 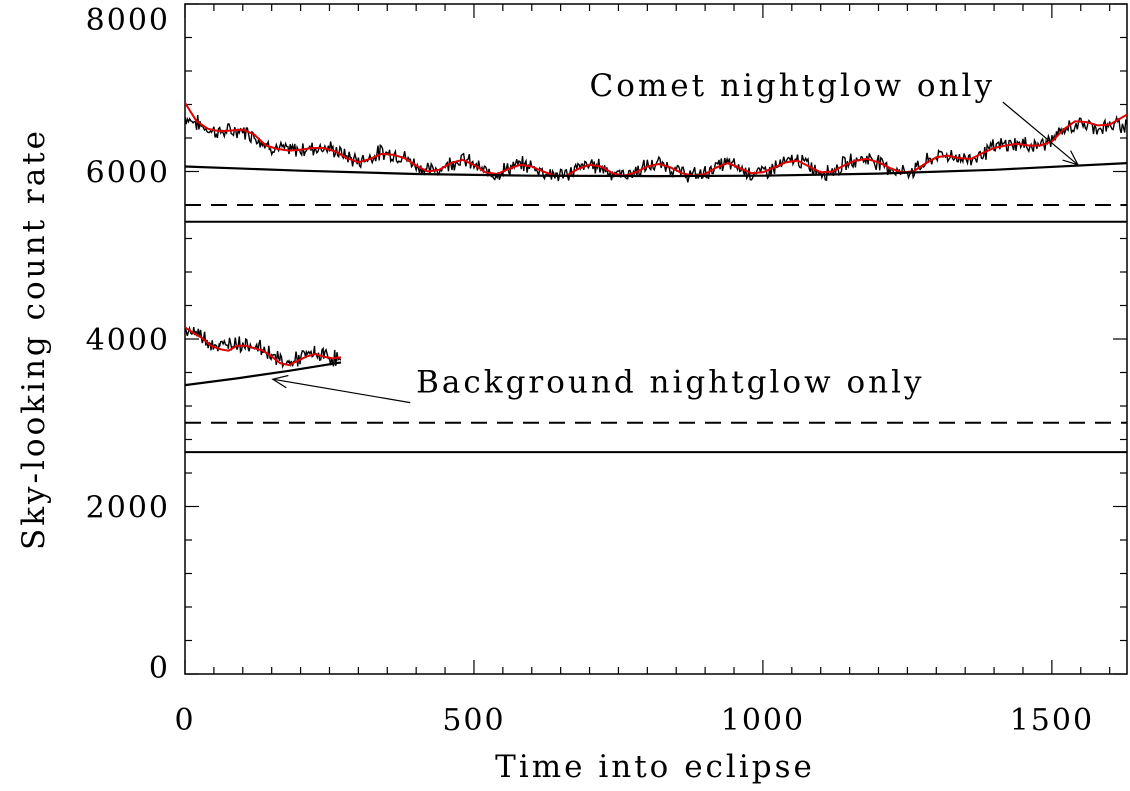 I want to click on x-tick-label: 1500, so click(x=1052, y=720).